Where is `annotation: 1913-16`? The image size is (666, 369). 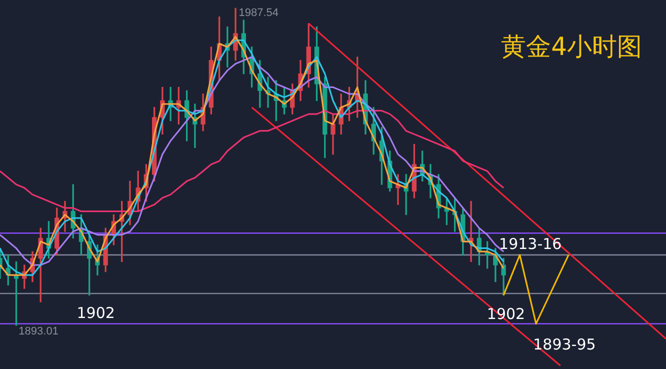
annotation: 1913-16 is located at coordinates (530, 243).